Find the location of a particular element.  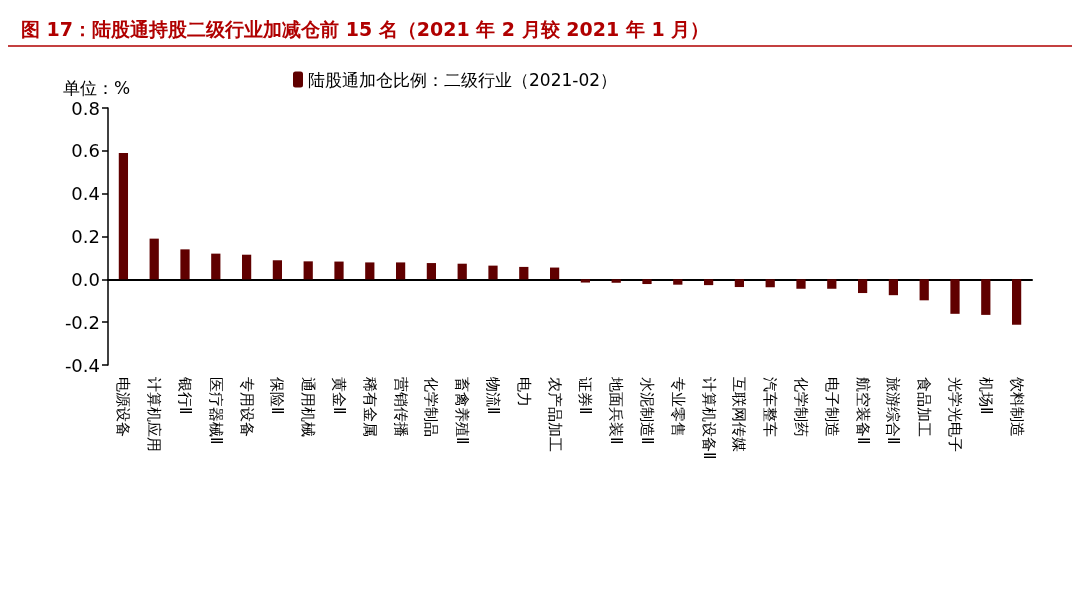

x-tick-label: 食品加工 is located at coordinates (924, 407).